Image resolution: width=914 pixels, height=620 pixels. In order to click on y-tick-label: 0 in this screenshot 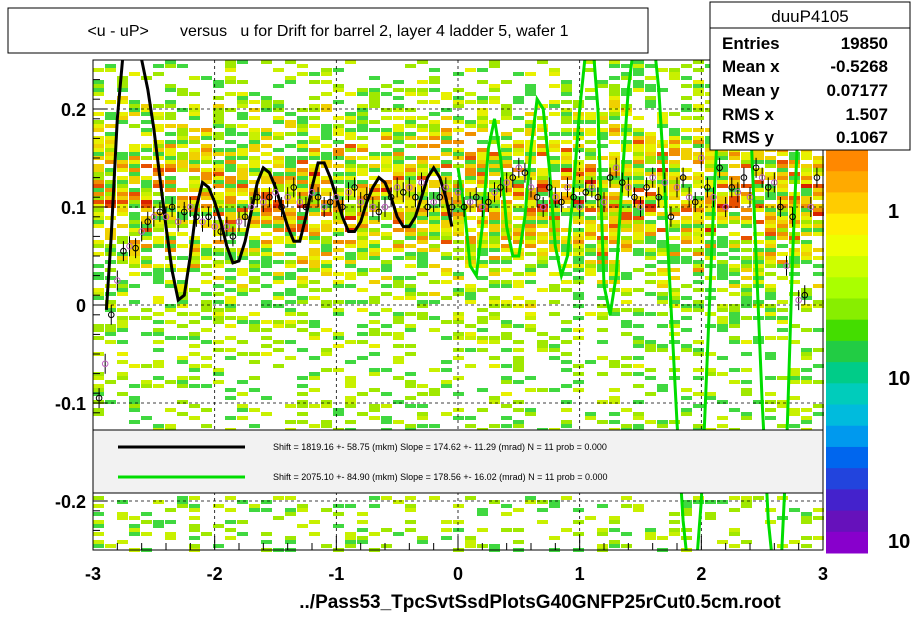, I will do `click(81, 306)`.